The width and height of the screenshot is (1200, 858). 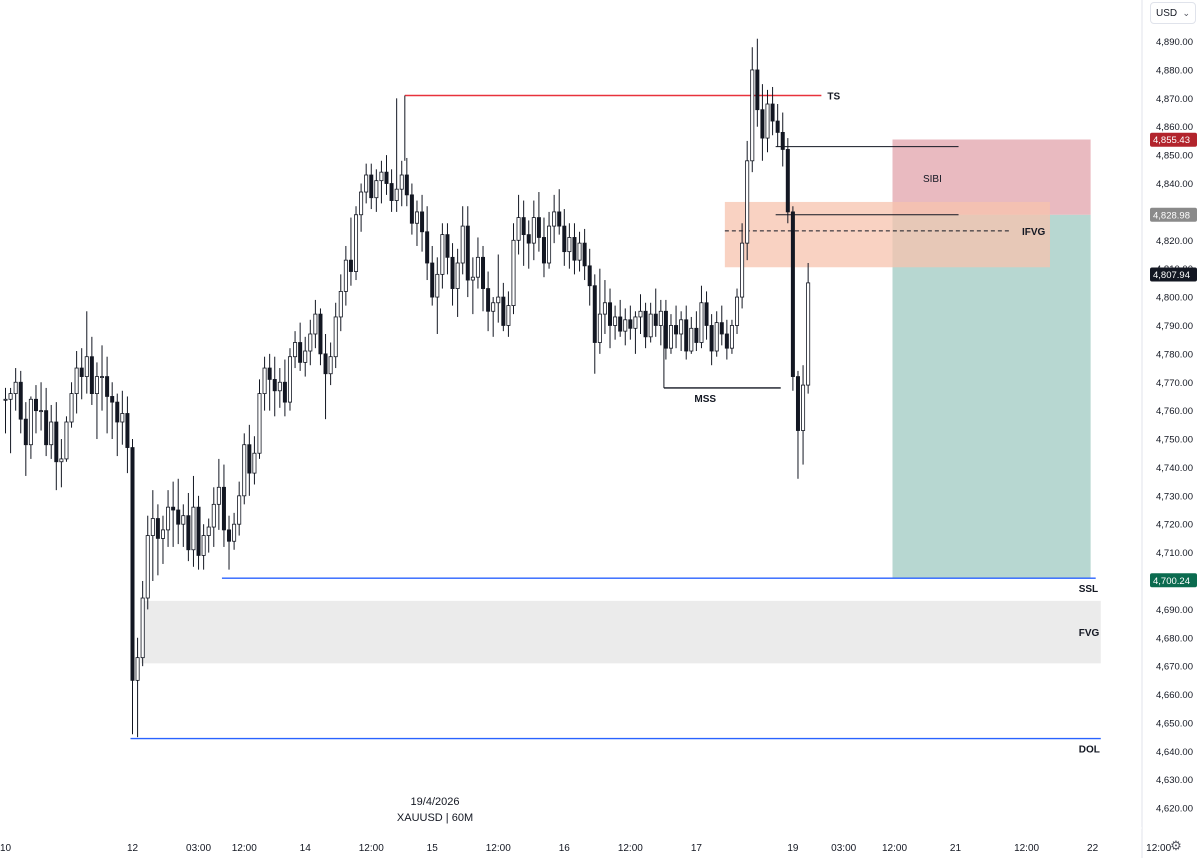 What do you see at coordinates (1093, 848) in the screenshot?
I see `x-tick-label: 22` at bounding box center [1093, 848].